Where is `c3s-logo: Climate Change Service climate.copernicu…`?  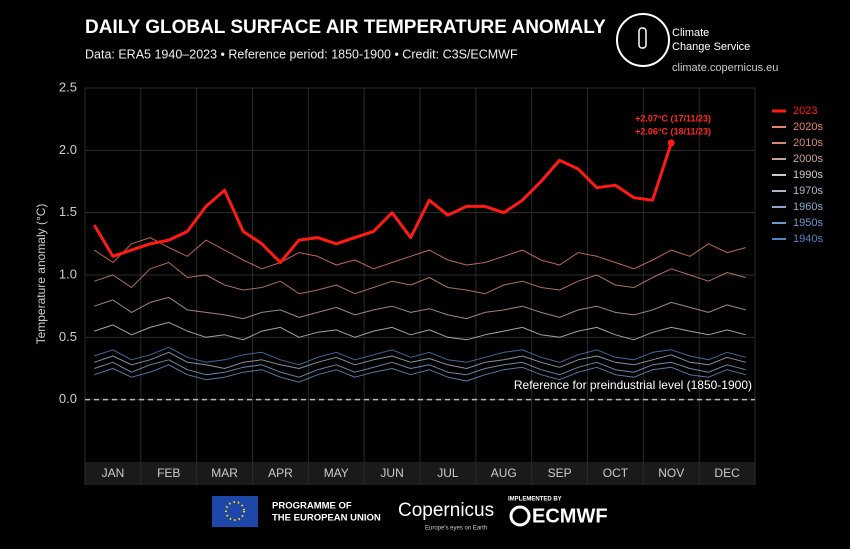 c3s-logo: Climate Change Service climate.copernicu… is located at coordinates (697, 43).